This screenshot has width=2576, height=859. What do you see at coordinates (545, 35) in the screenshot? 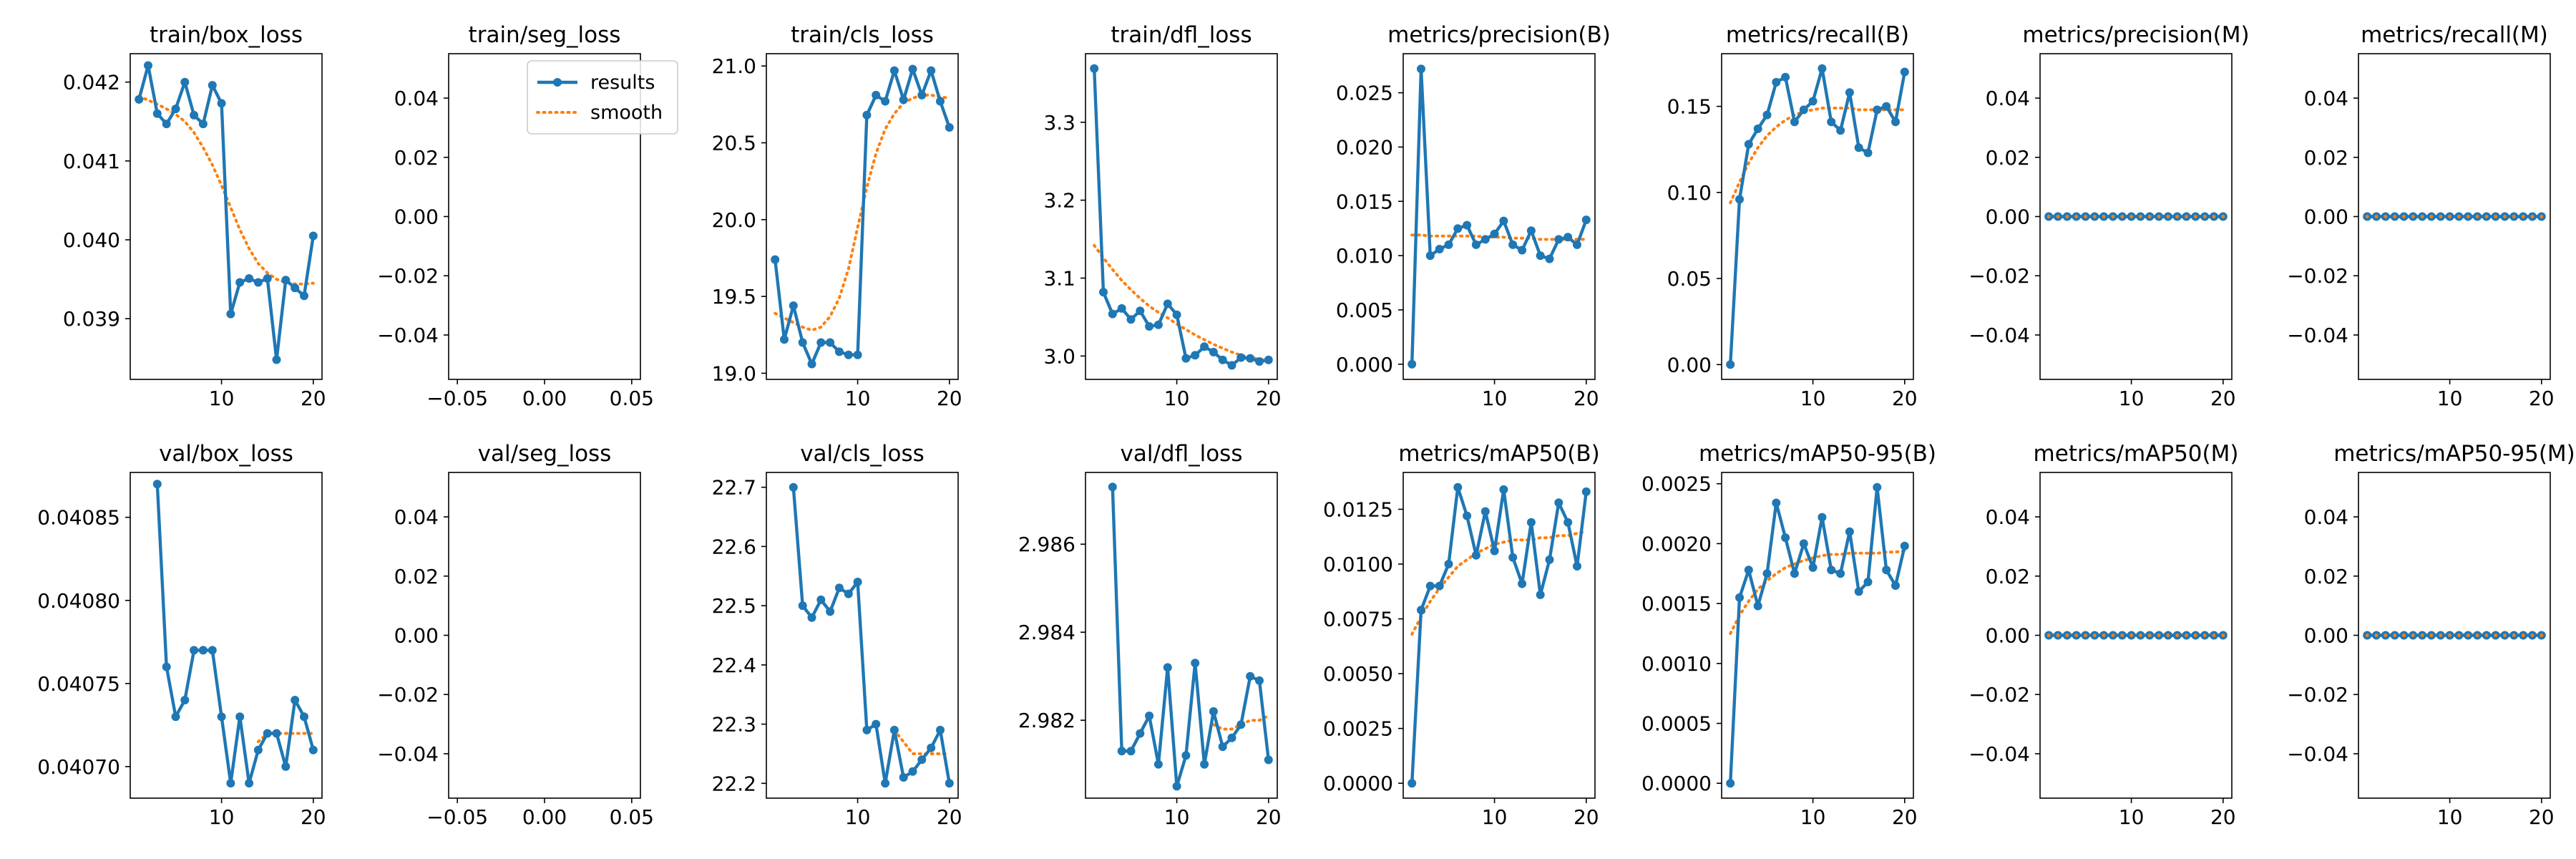
I see `panel-title: train/seg_loss` at bounding box center [545, 35].